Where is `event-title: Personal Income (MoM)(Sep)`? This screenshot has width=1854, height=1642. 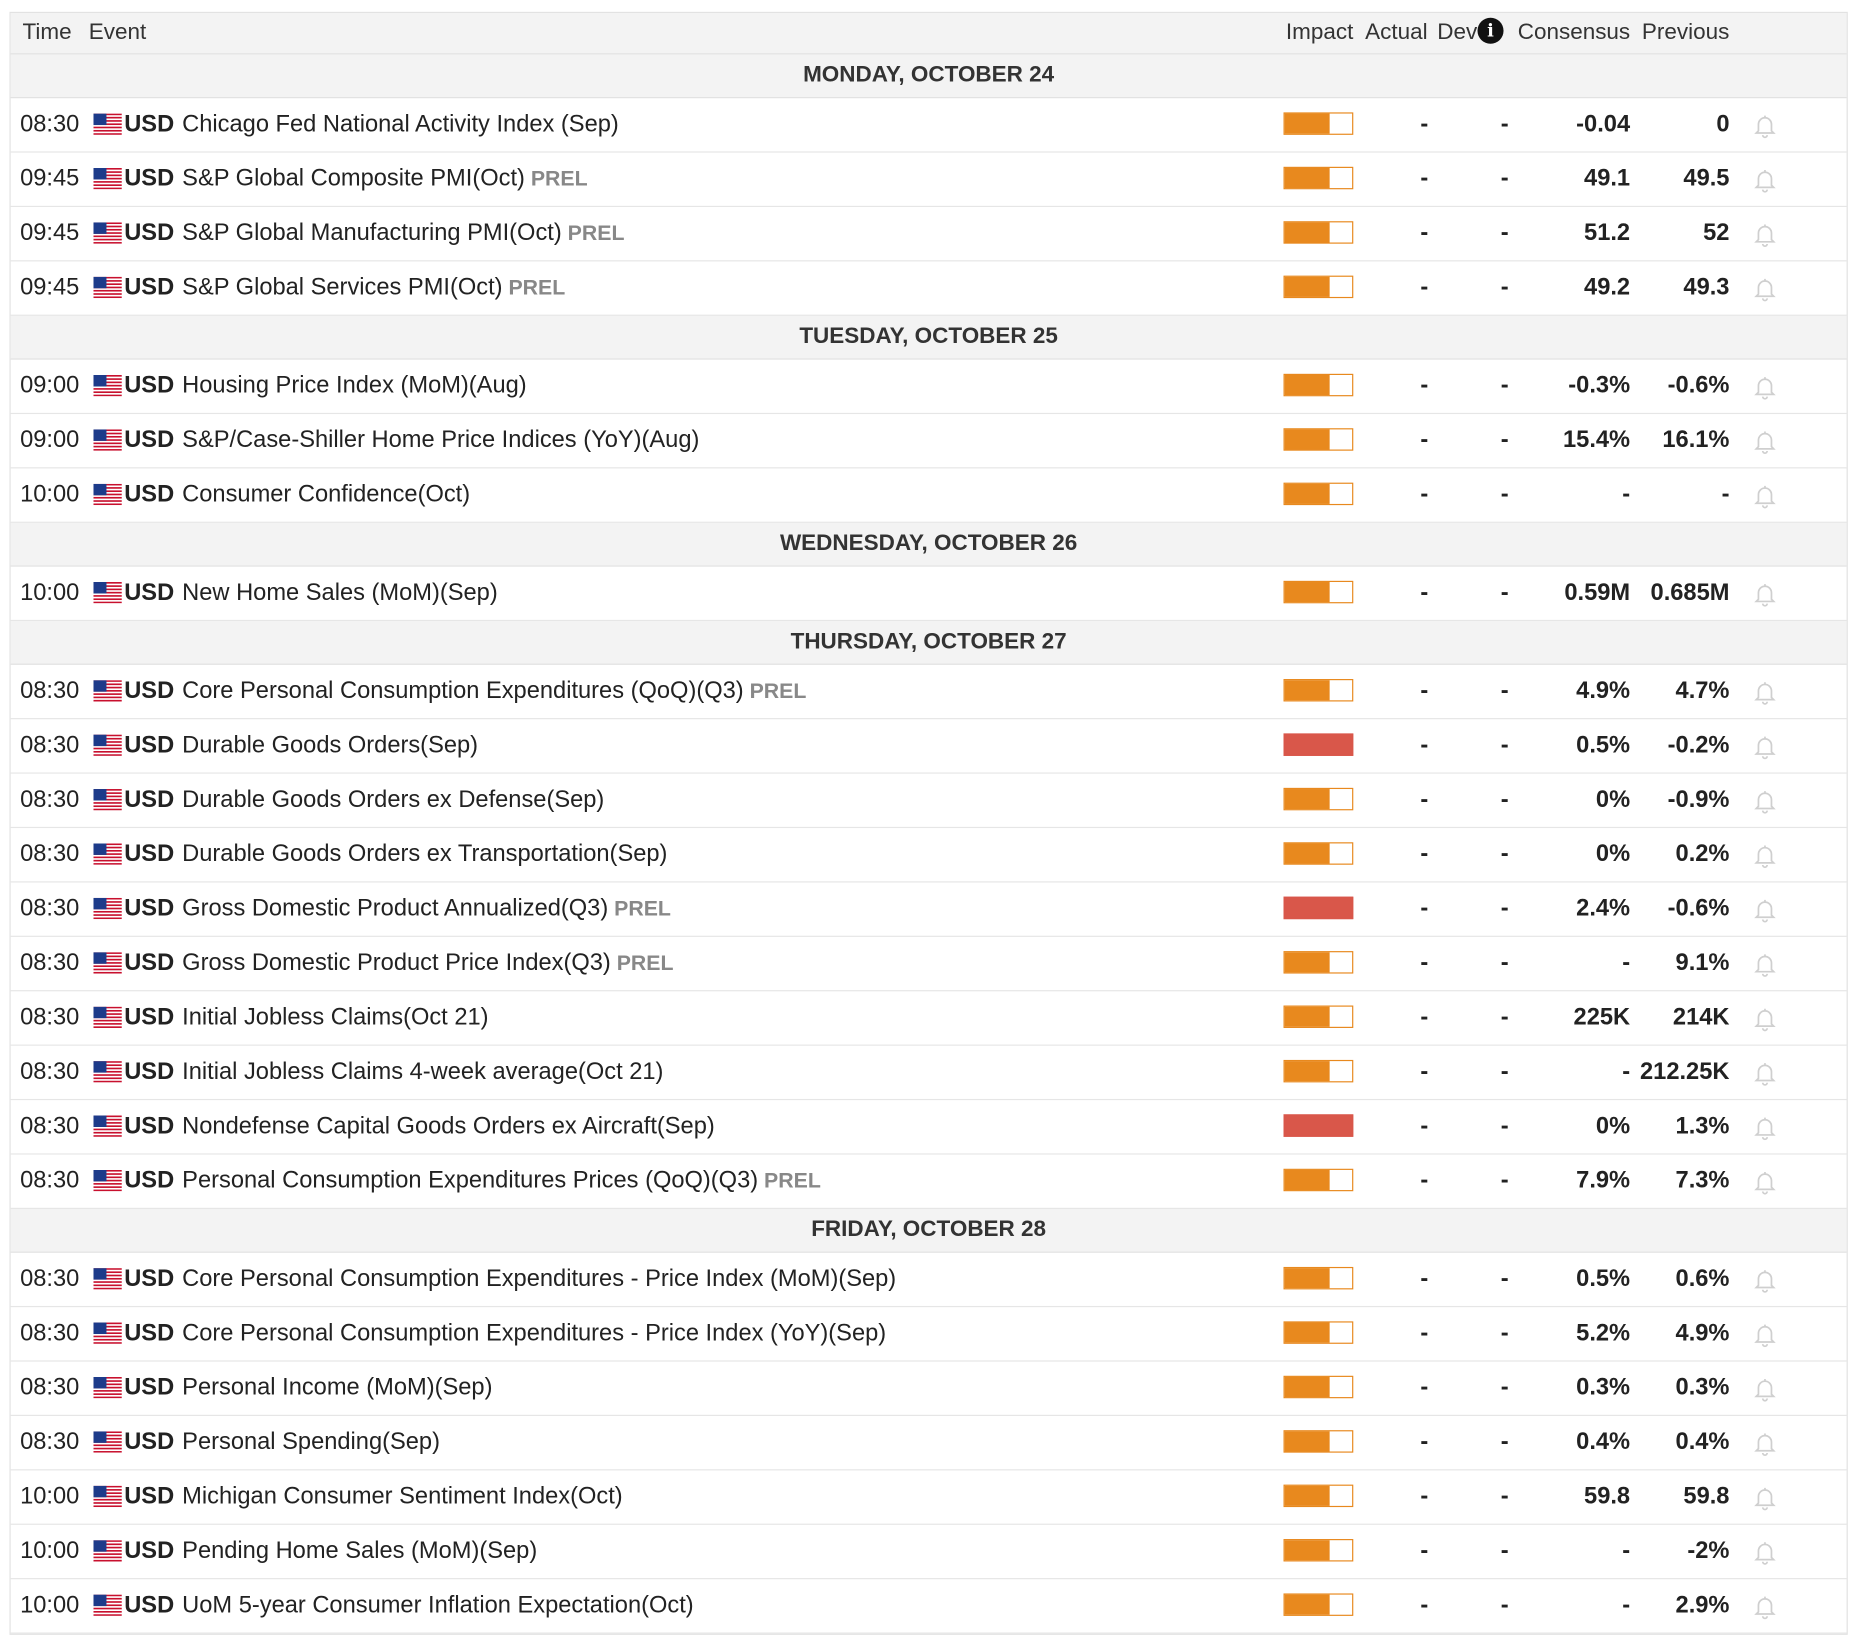
event-title: Personal Income (MoM)(Sep) is located at coordinates (337, 1387).